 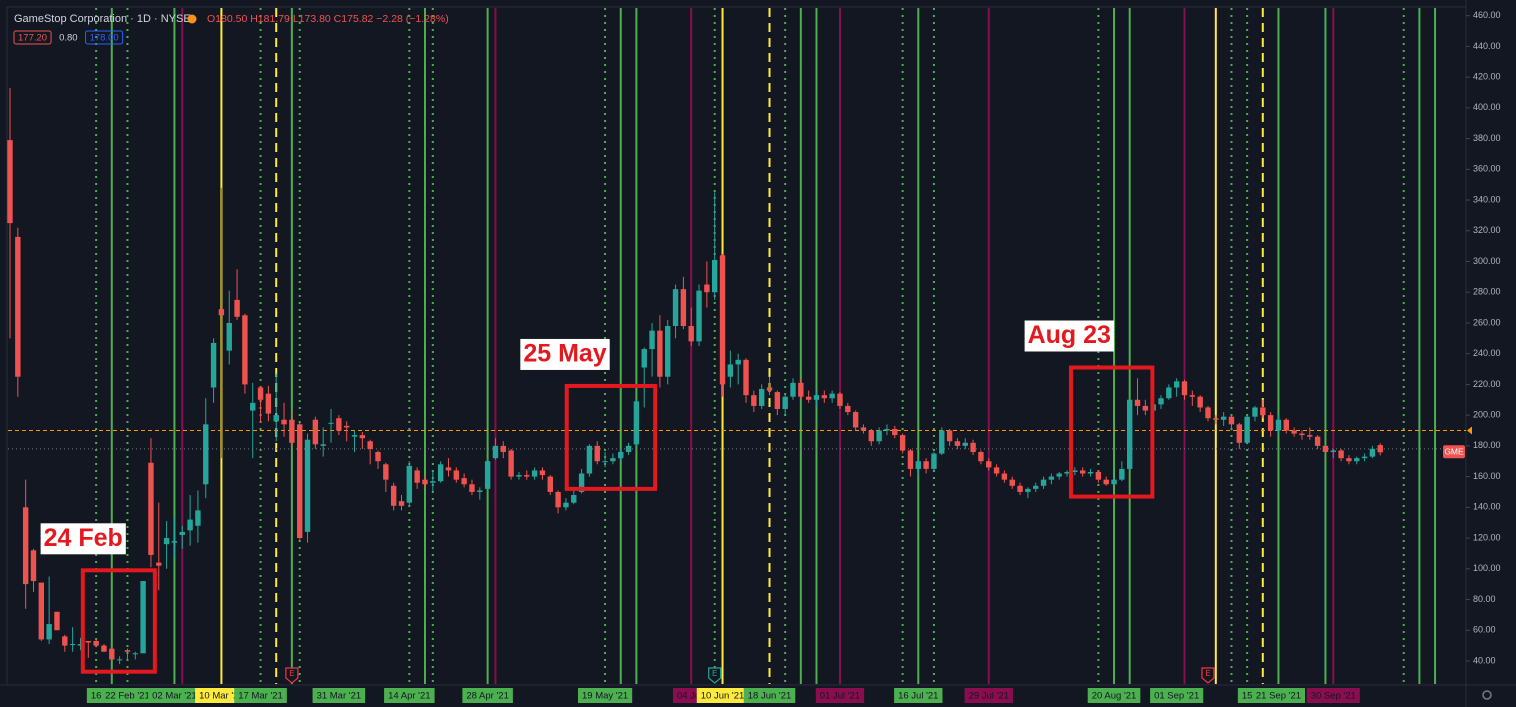 What do you see at coordinates (1247, 696) in the screenshot?
I see `x-tick-label: 15` at bounding box center [1247, 696].